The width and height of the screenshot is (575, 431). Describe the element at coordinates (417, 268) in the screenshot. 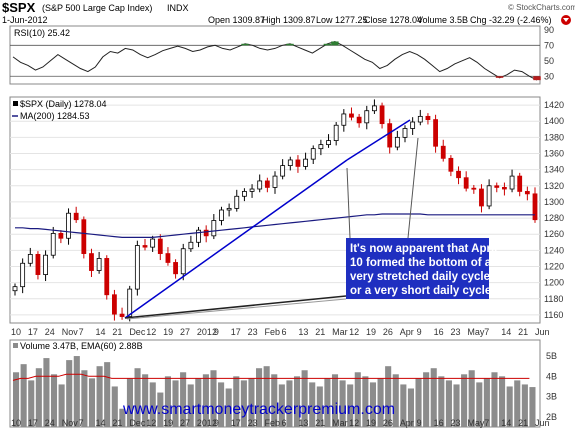

I see `annotation-box` at that location.